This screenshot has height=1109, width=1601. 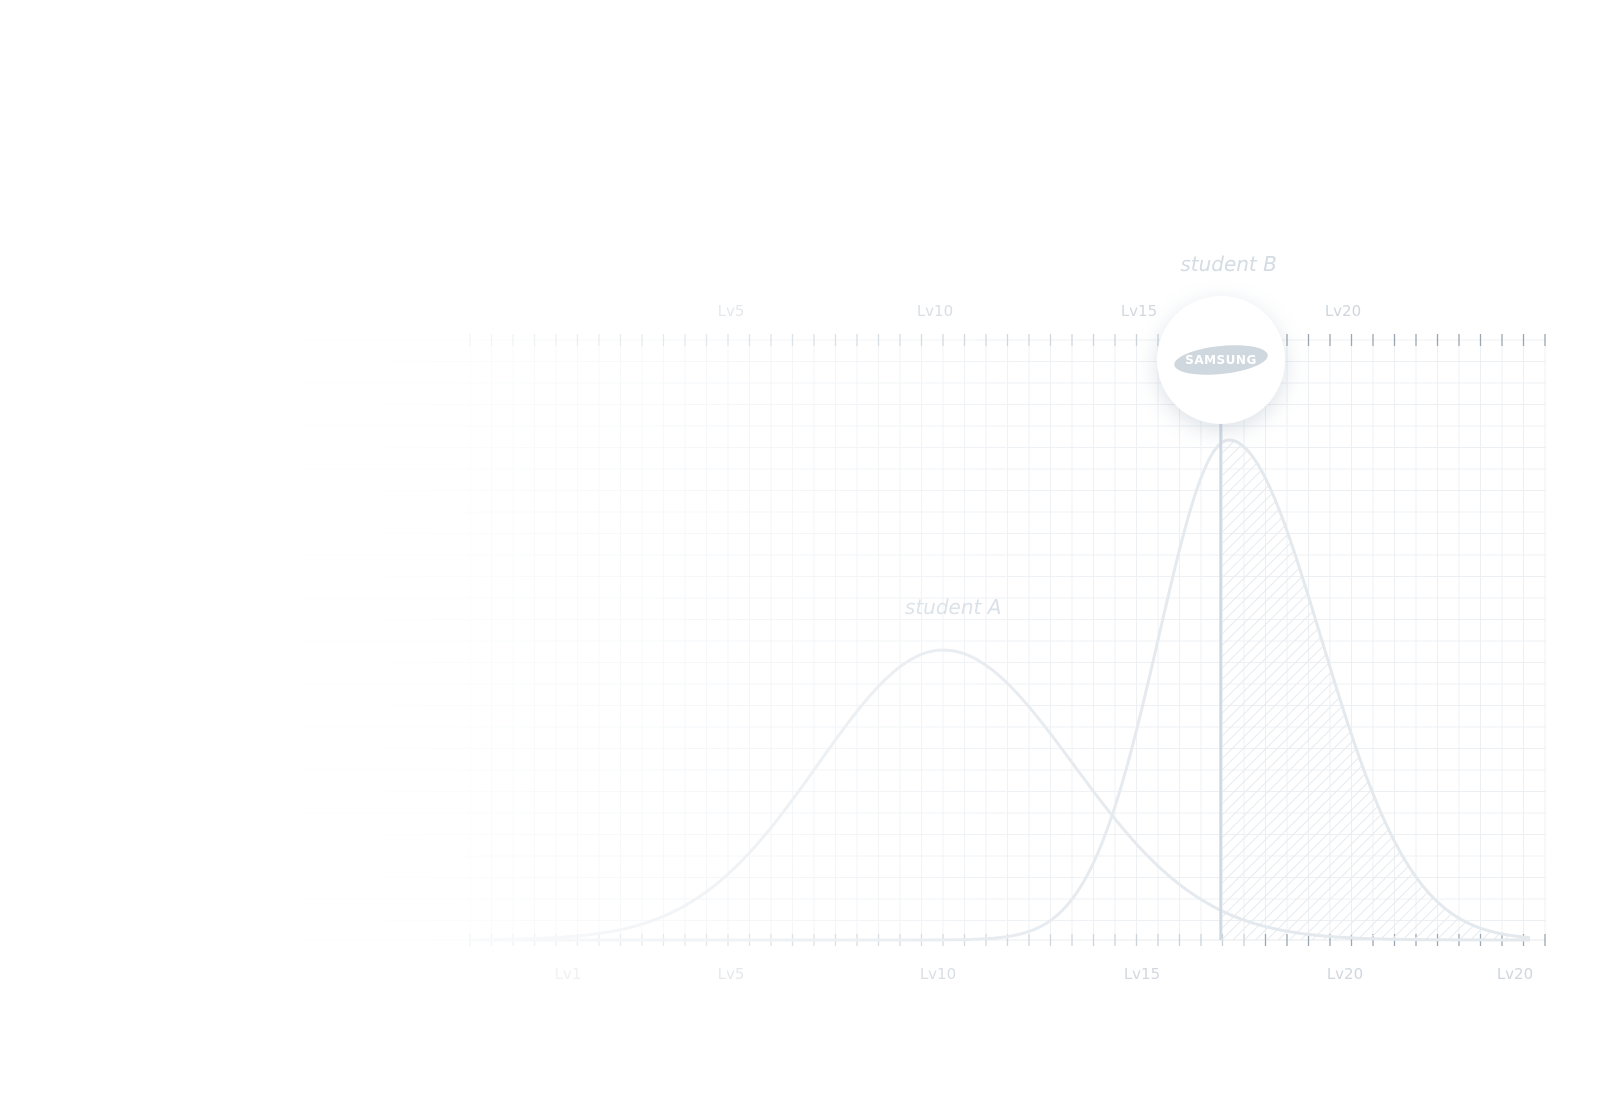 What do you see at coordinates (938, 974) in the screenshot?
I see `bottom-tick-label: Lv10` at bounding box center [938, 974].